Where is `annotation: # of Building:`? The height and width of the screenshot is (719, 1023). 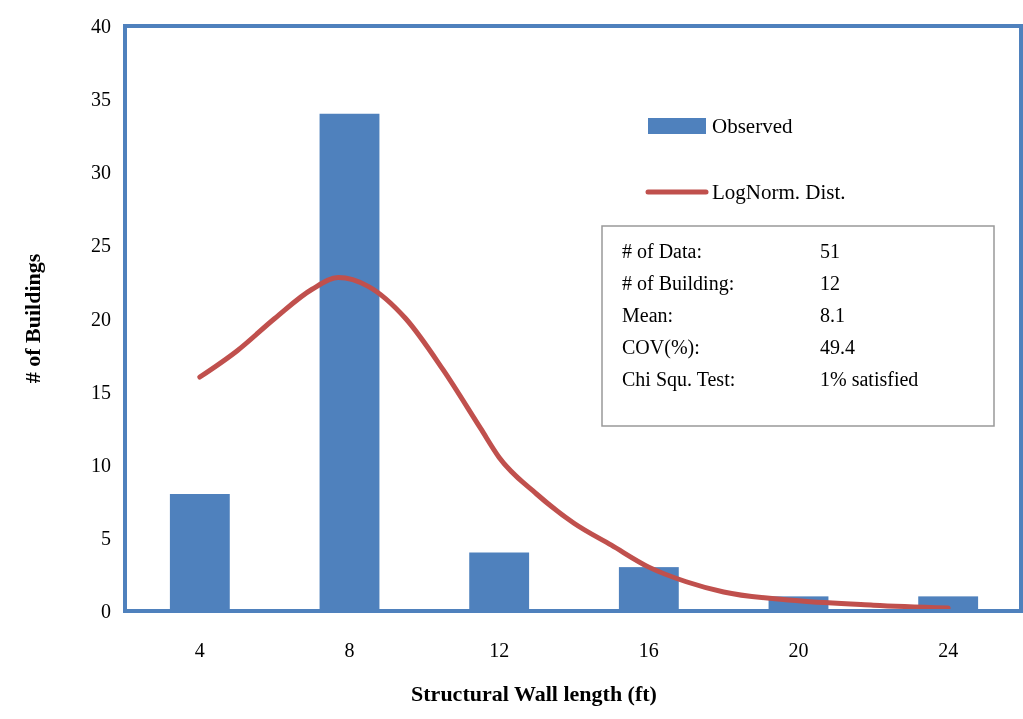
annotation: # of Building: is located at coordinates (678, 283).